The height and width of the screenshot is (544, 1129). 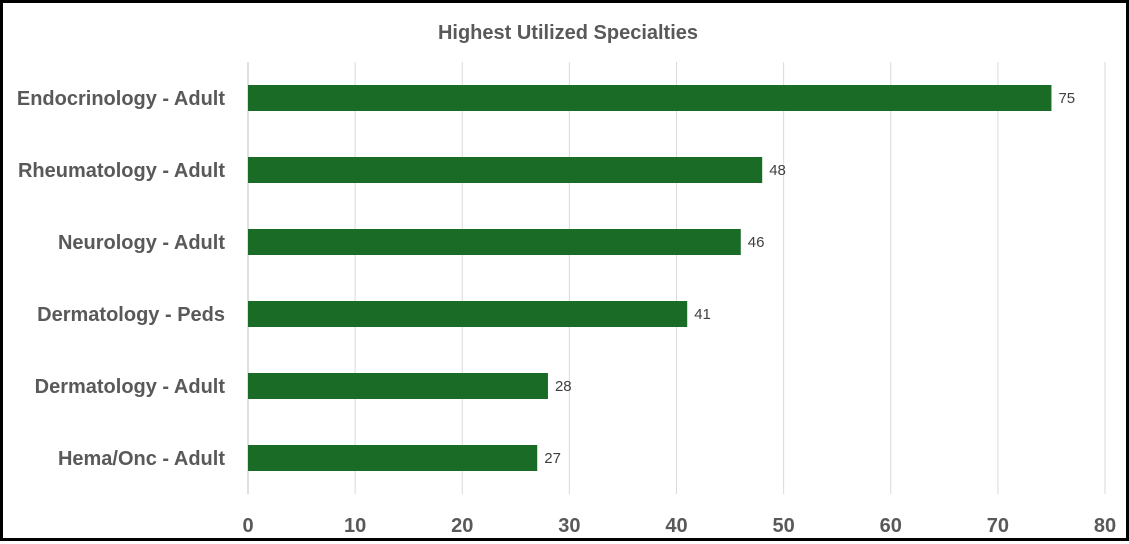 I want to click on category-label: Hema/Onc - Adult, so click(x=141, y=459).